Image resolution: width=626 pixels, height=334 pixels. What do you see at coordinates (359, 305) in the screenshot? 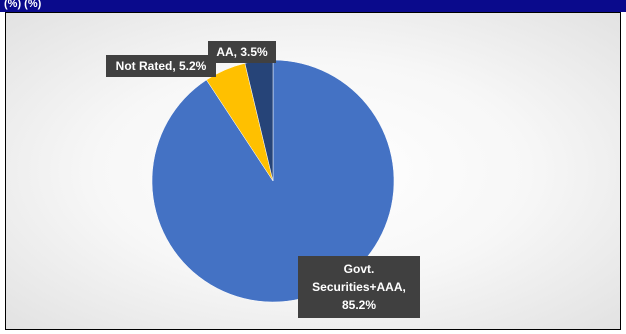
I see `data-label-text: 85.2%` at bounding box center [359, 305].